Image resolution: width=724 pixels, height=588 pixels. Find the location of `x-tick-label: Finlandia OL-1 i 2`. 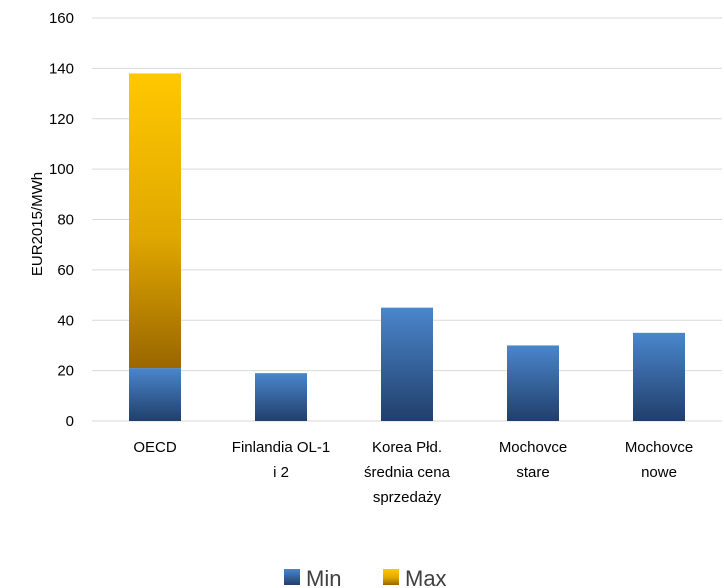

x-tick-label: Finlandia OL-1 i 2 is located at coordinates (281, 460).